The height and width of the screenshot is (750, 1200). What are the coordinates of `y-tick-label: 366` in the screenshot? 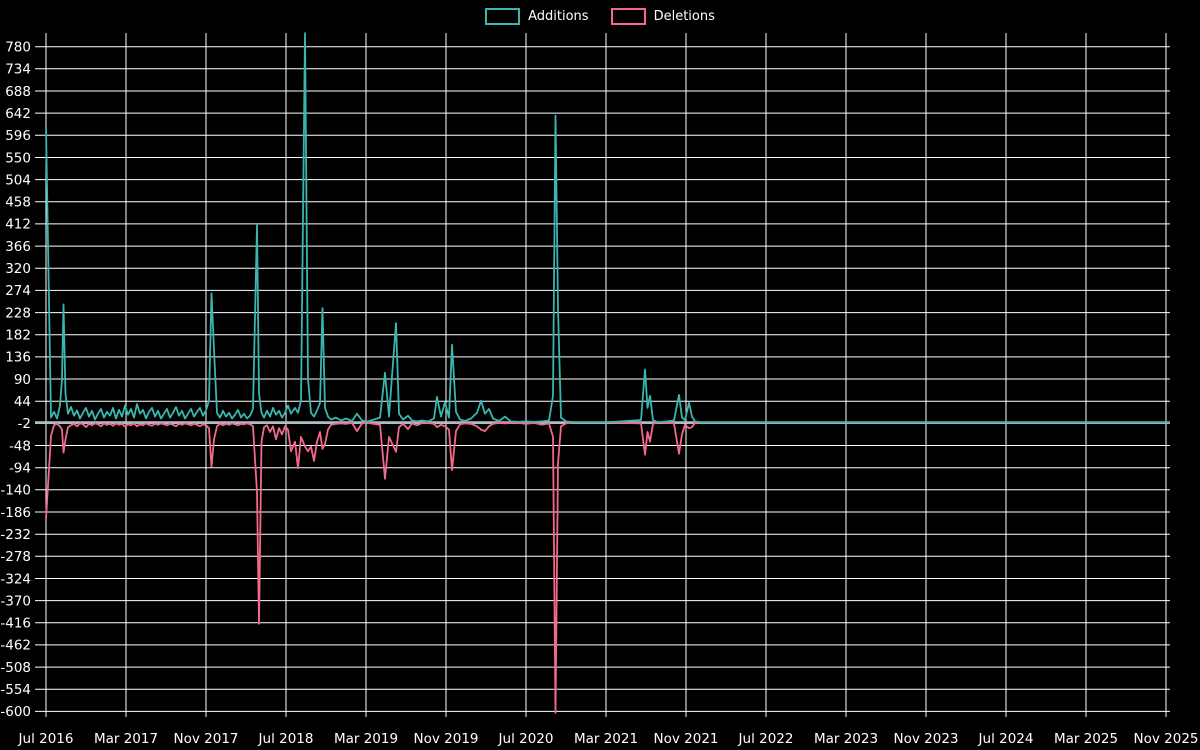 It's located at (18, 247).